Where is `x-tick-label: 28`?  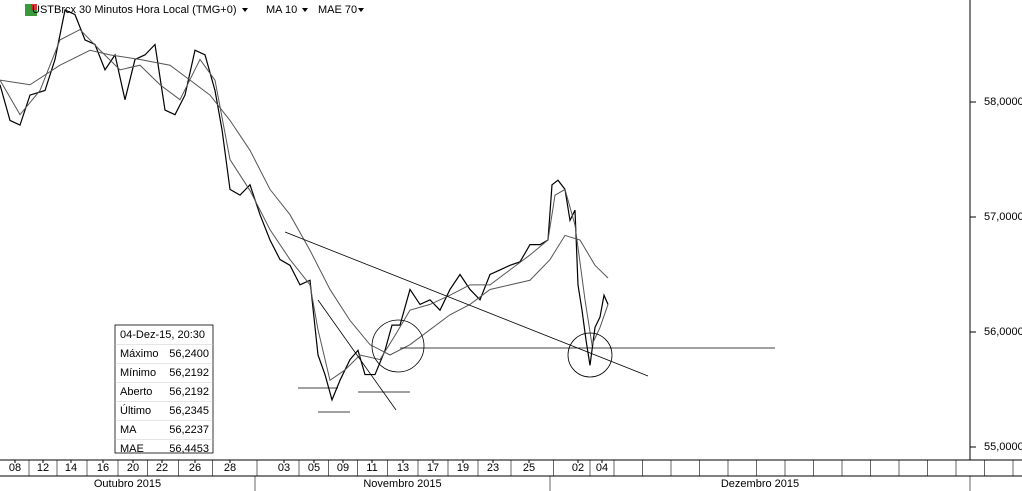
x-tick-label: 28 is located at coordinates (230, 468).